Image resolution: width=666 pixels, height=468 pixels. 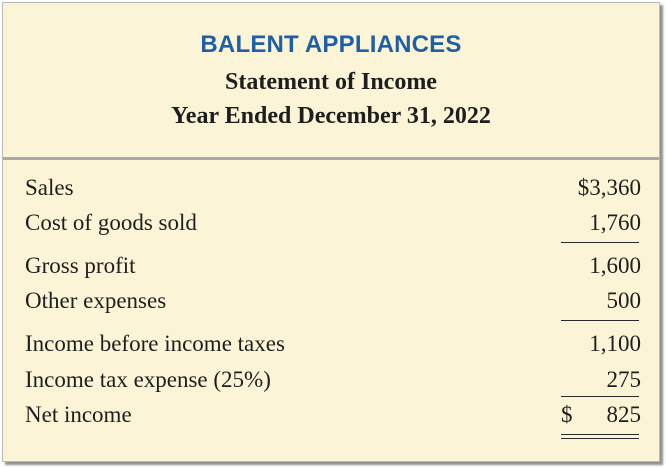 I want to click on gross-profit-label: Gross profit, so click(x=80, y=265).